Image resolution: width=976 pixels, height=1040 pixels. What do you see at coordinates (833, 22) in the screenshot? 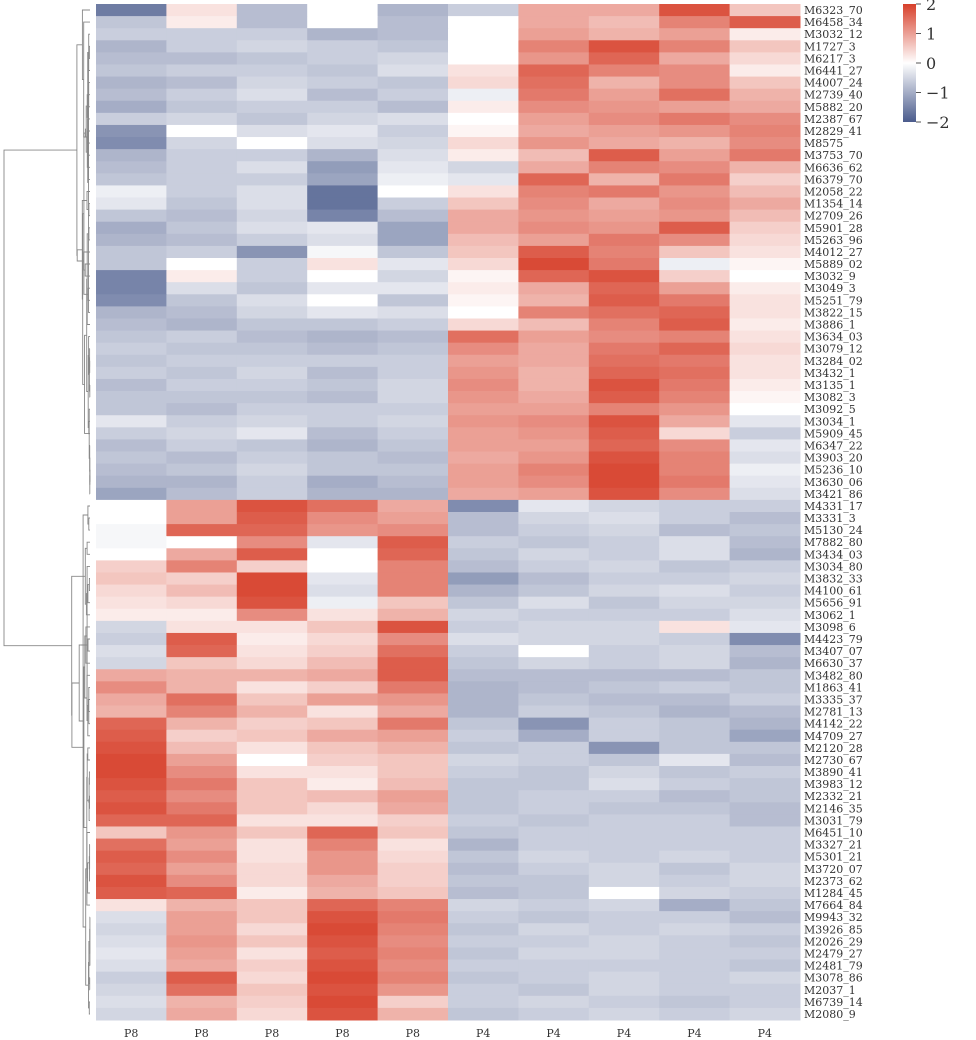
I see `row-label: M6458_34` at bounding box center [833, 22].